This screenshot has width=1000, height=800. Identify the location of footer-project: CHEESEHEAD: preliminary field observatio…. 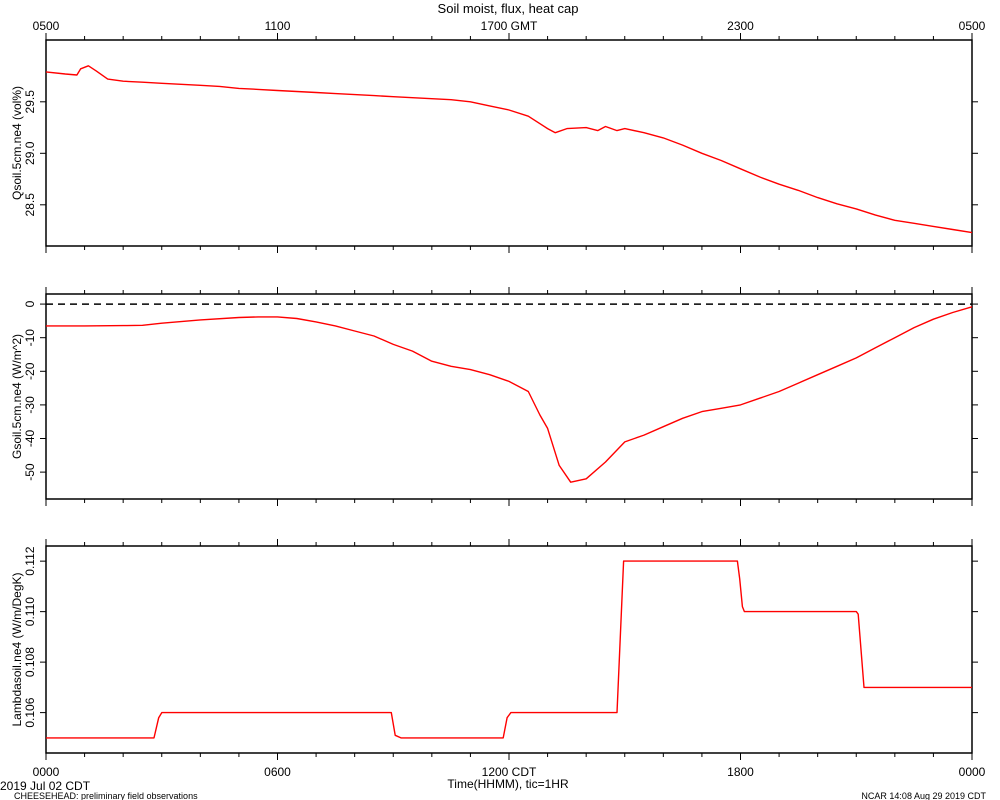
(106, 795).